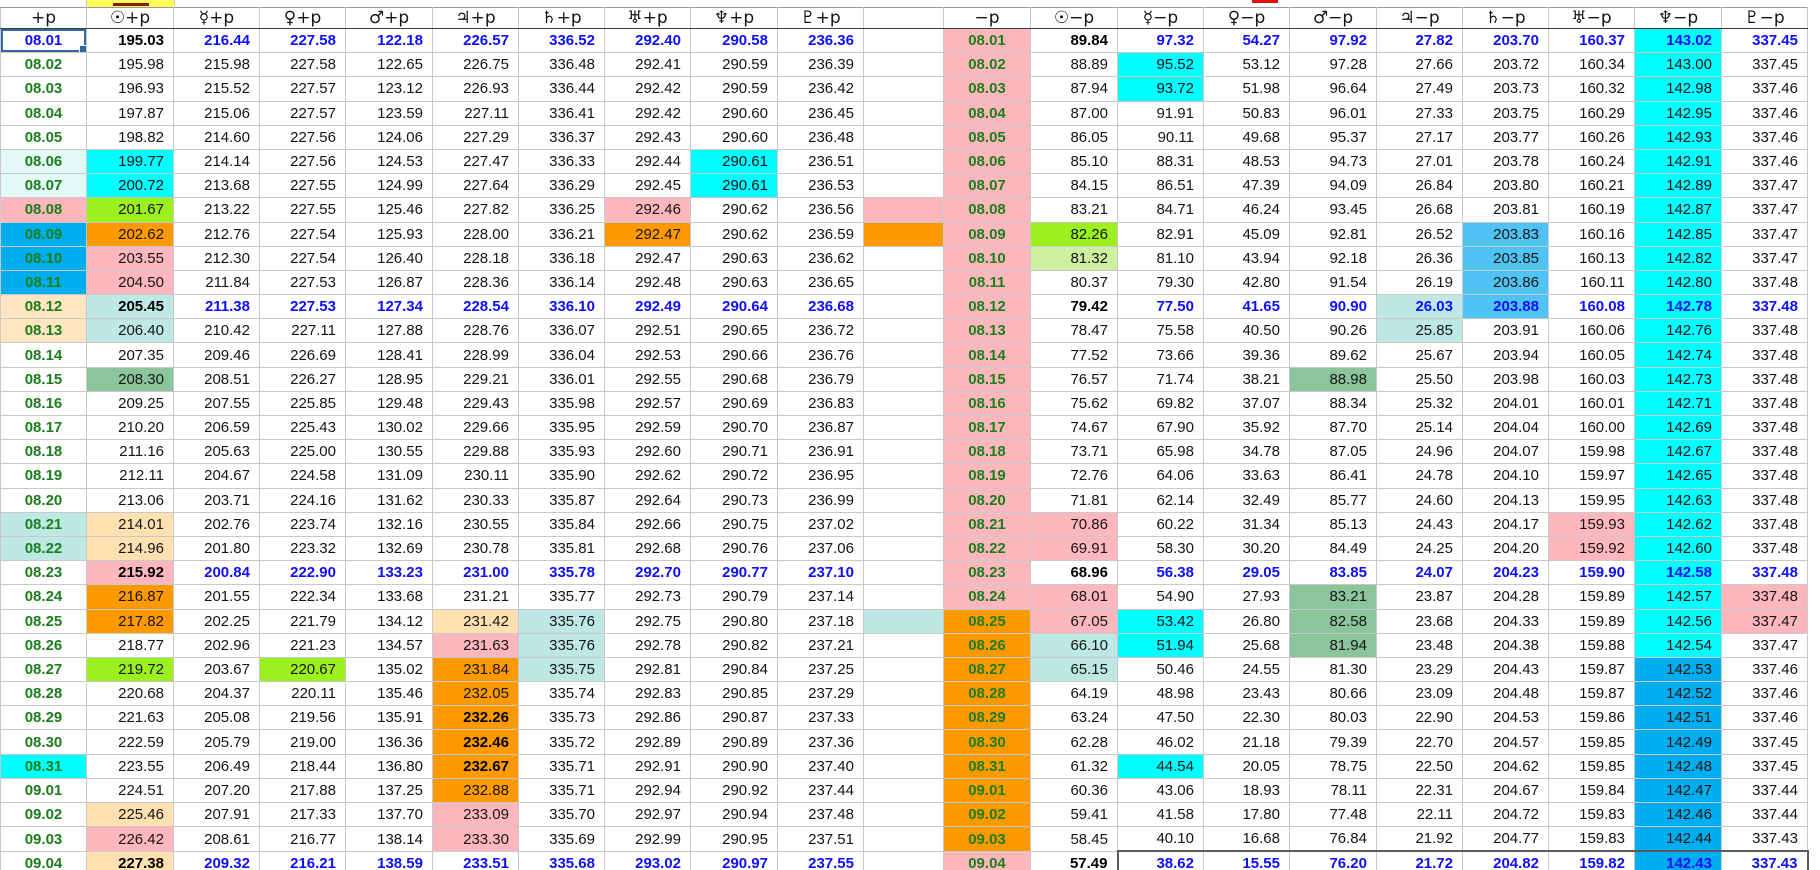  Describe the element at coordinates (820, 476) in the screenshot. I see `cell: 236.95` at that location.